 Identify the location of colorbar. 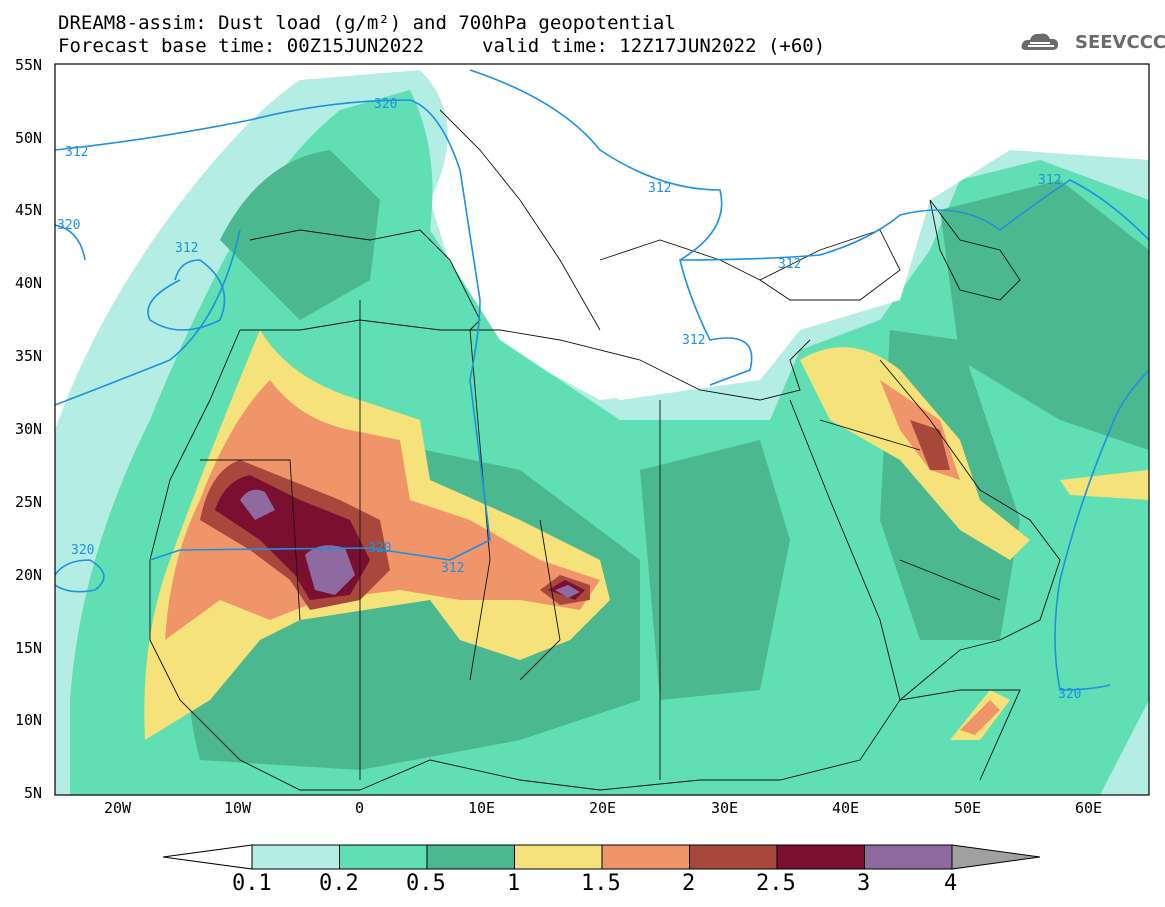
(601, 857).